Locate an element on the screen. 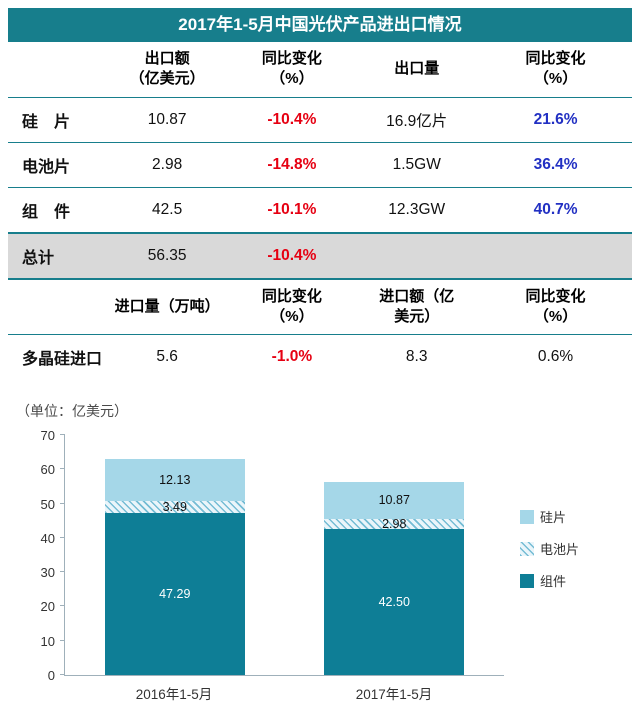 This screenshot has height=703, width=640. page-title: 2017年1-5月中国光伏产品进出口情况 is located at coordinates (320, 25).